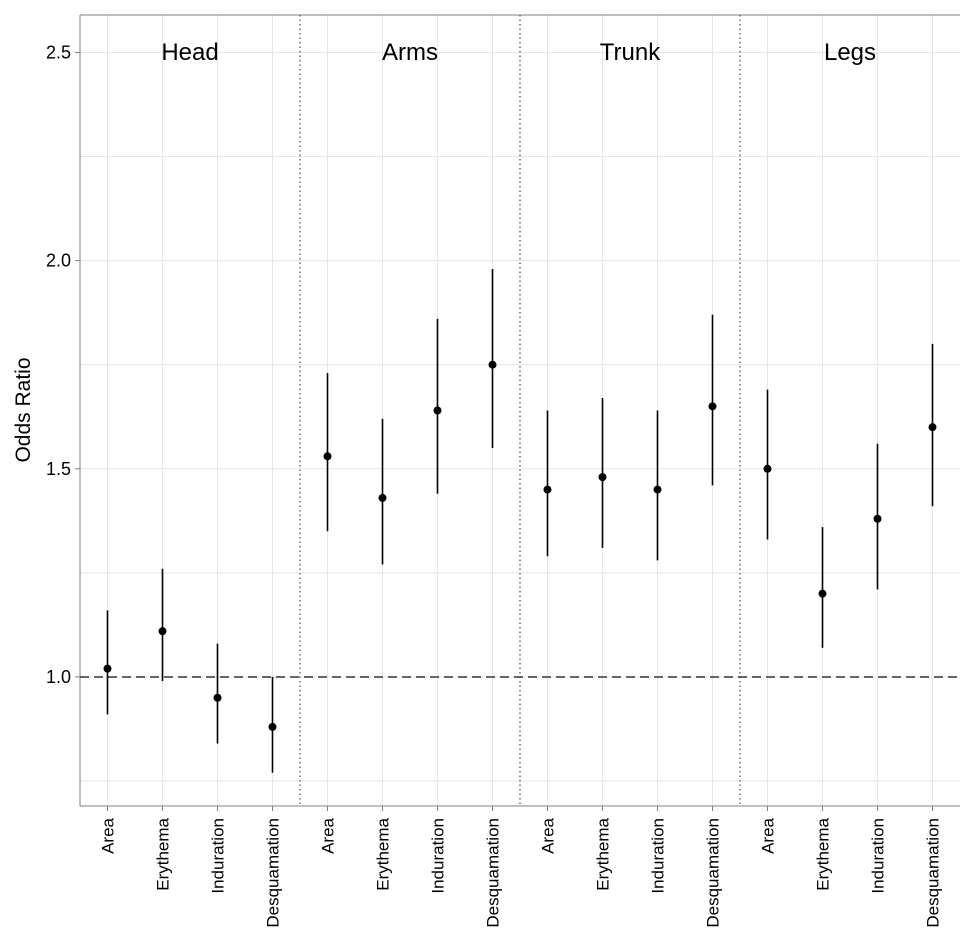 The image size is (960, 946). What do you see at coordinates (58, 261) in the screenshot?
I see `y-tick-label: 2.0` at bounding box center [58, 261].